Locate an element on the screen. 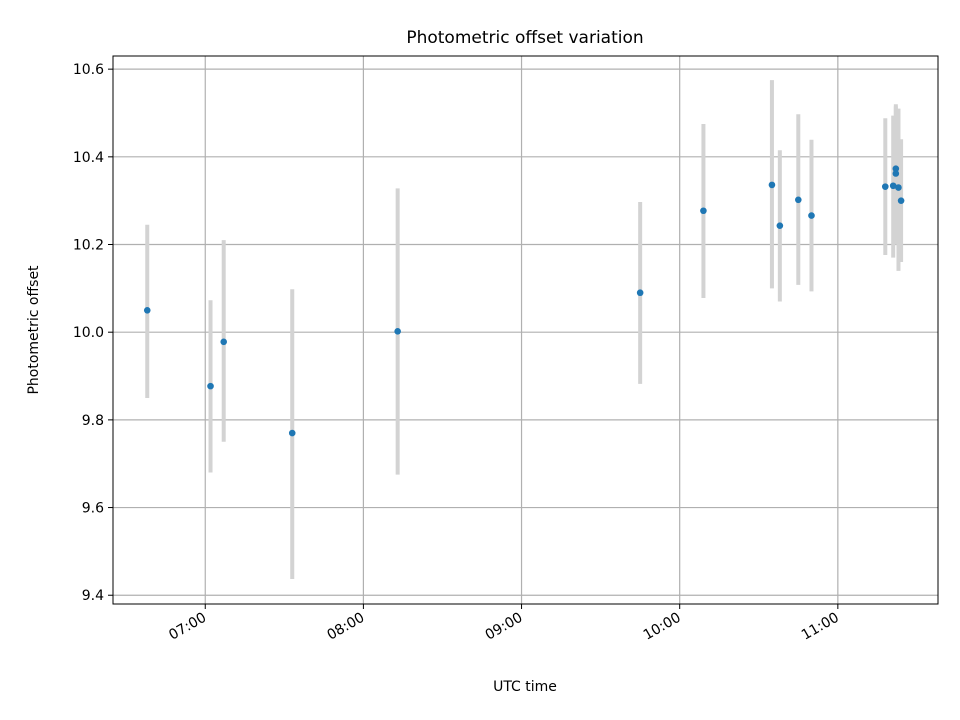 The image size is (960, 720). y-tick-label: 9.8 is located at coordinates (93, 421).